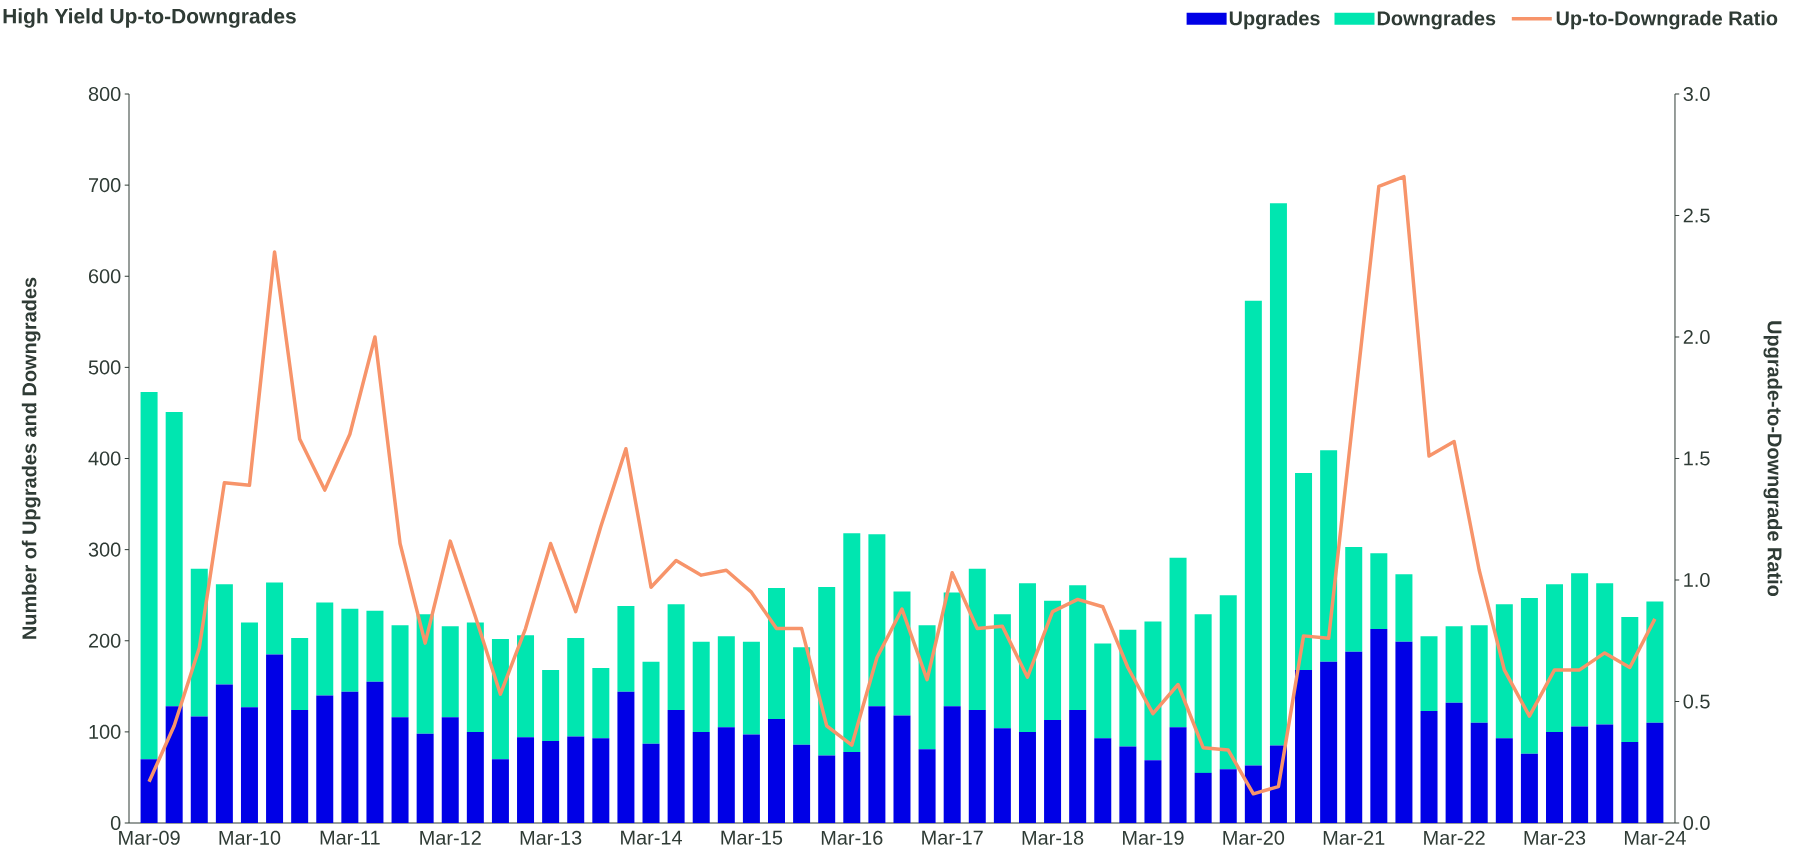 The width and height of the screenshot is (1804, 863). What do you see at coordinates (551, 837) in the screenshot?
I see `x-tick-label: Mar-13` at bounding box center [551, 837].